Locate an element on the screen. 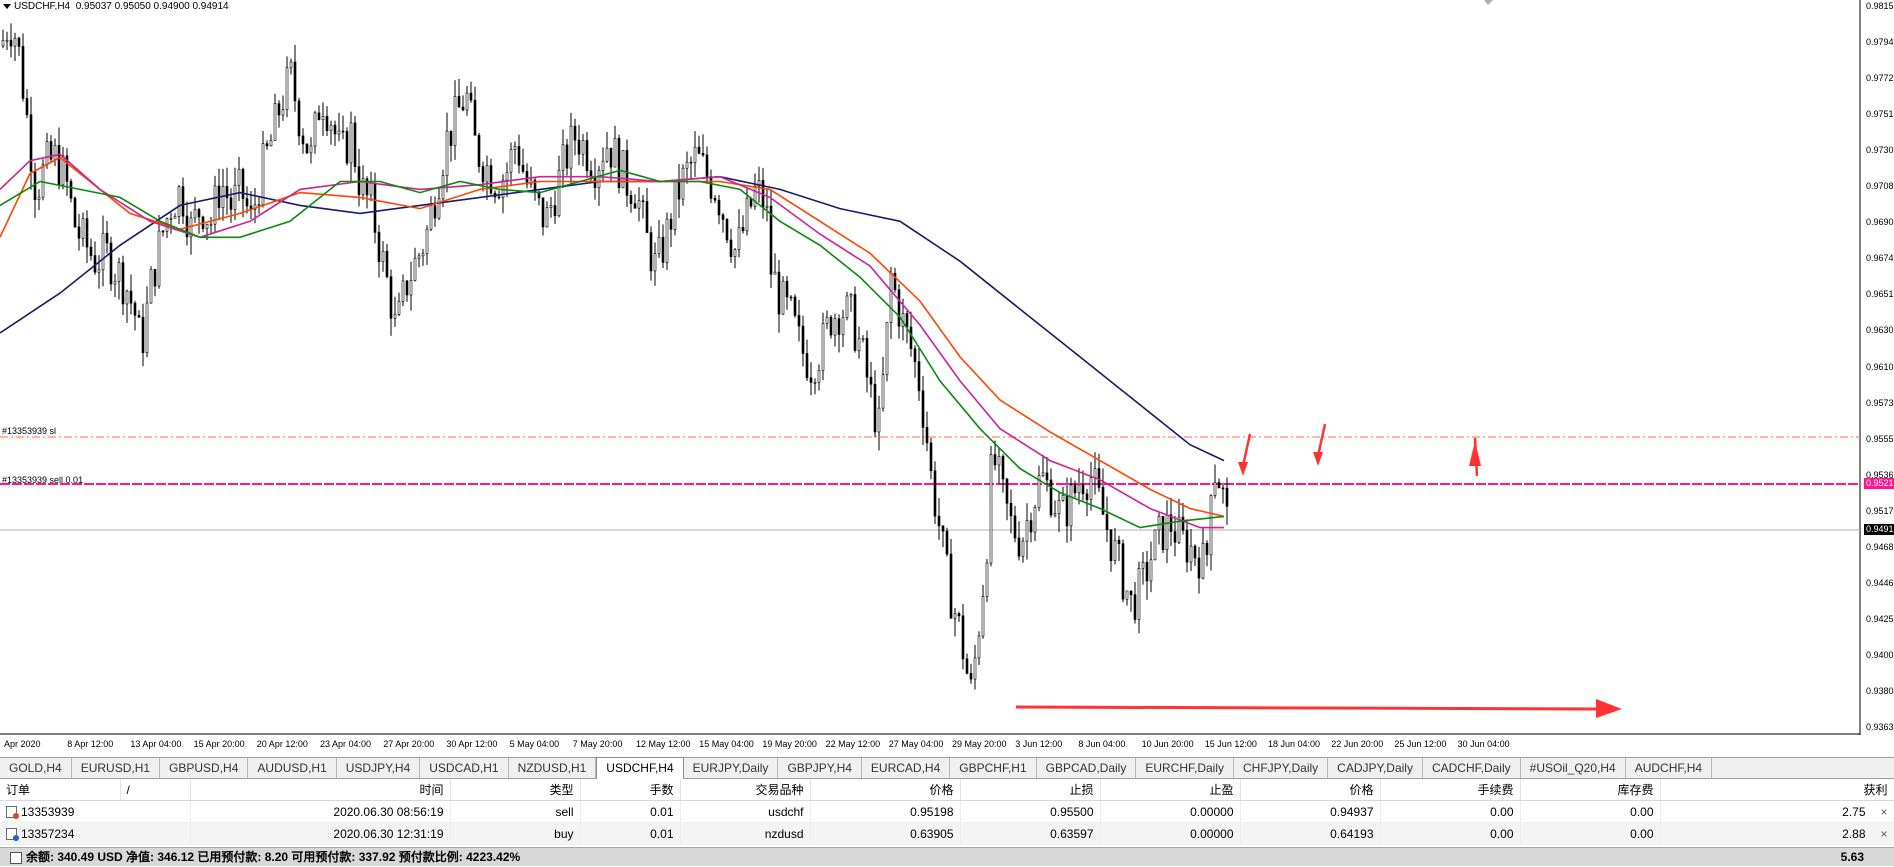 The image size is (1894, 867). tab-gbpjpy-h4: GBPJPY,H4 is located at coordinates (820, 768).